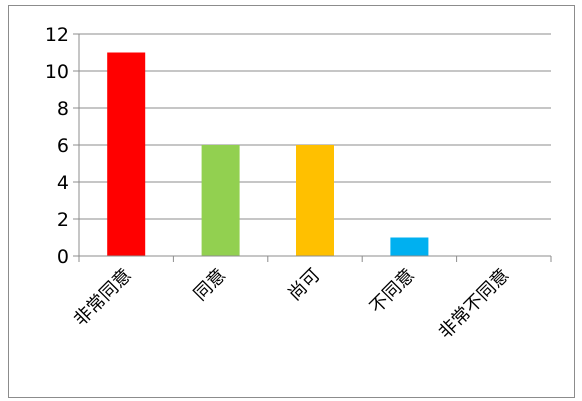  I want to click on y-tick-label: 6, so click(63, 146).